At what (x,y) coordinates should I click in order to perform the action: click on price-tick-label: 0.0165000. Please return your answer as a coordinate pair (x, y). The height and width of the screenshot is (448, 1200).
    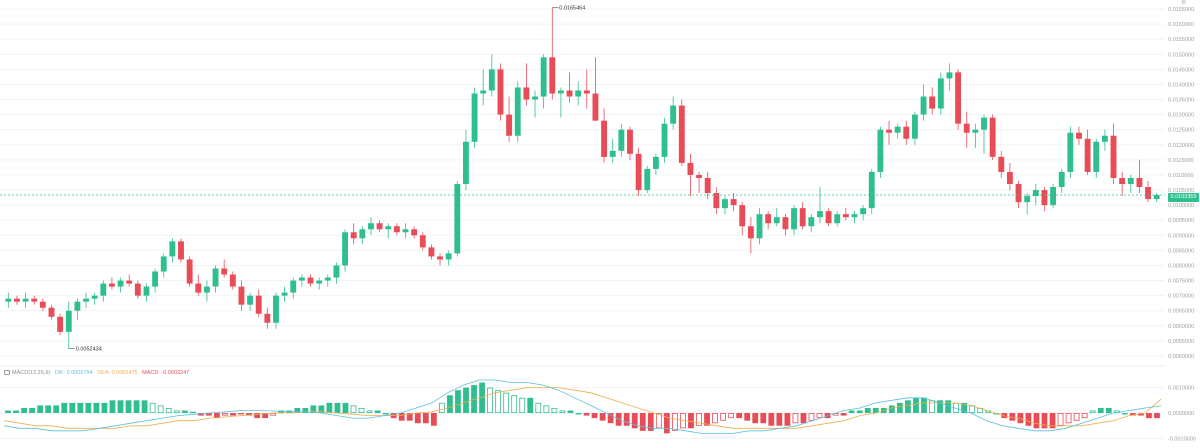
    Looking at the image, I should click on (1181, 10).